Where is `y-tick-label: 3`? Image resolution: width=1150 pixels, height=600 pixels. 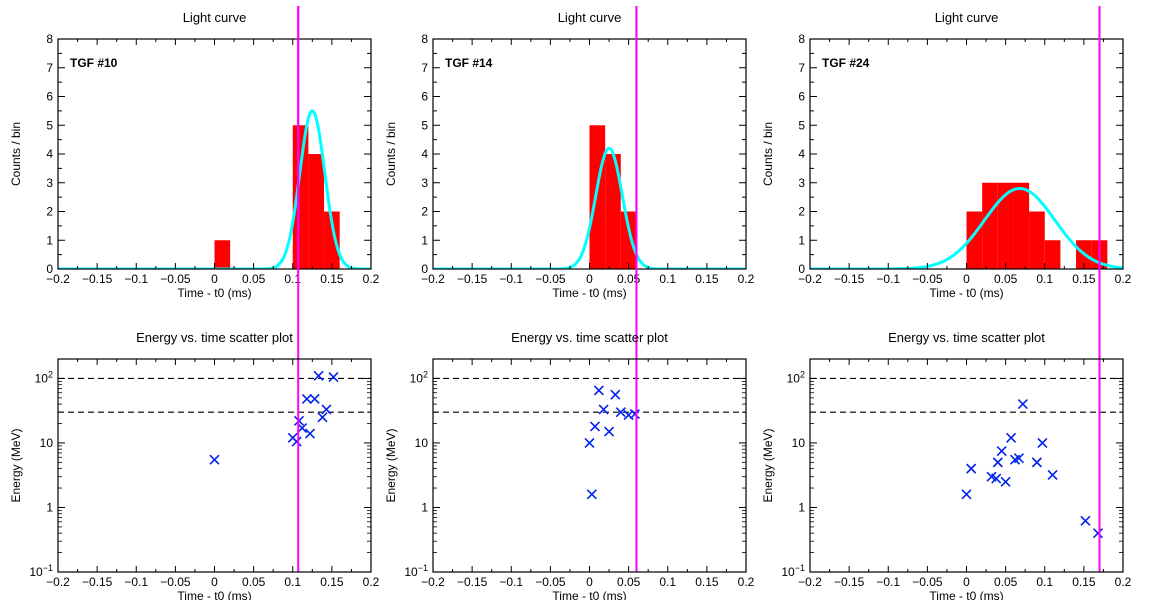 y-tick-label: 3 is located at coordinates (801, 183).